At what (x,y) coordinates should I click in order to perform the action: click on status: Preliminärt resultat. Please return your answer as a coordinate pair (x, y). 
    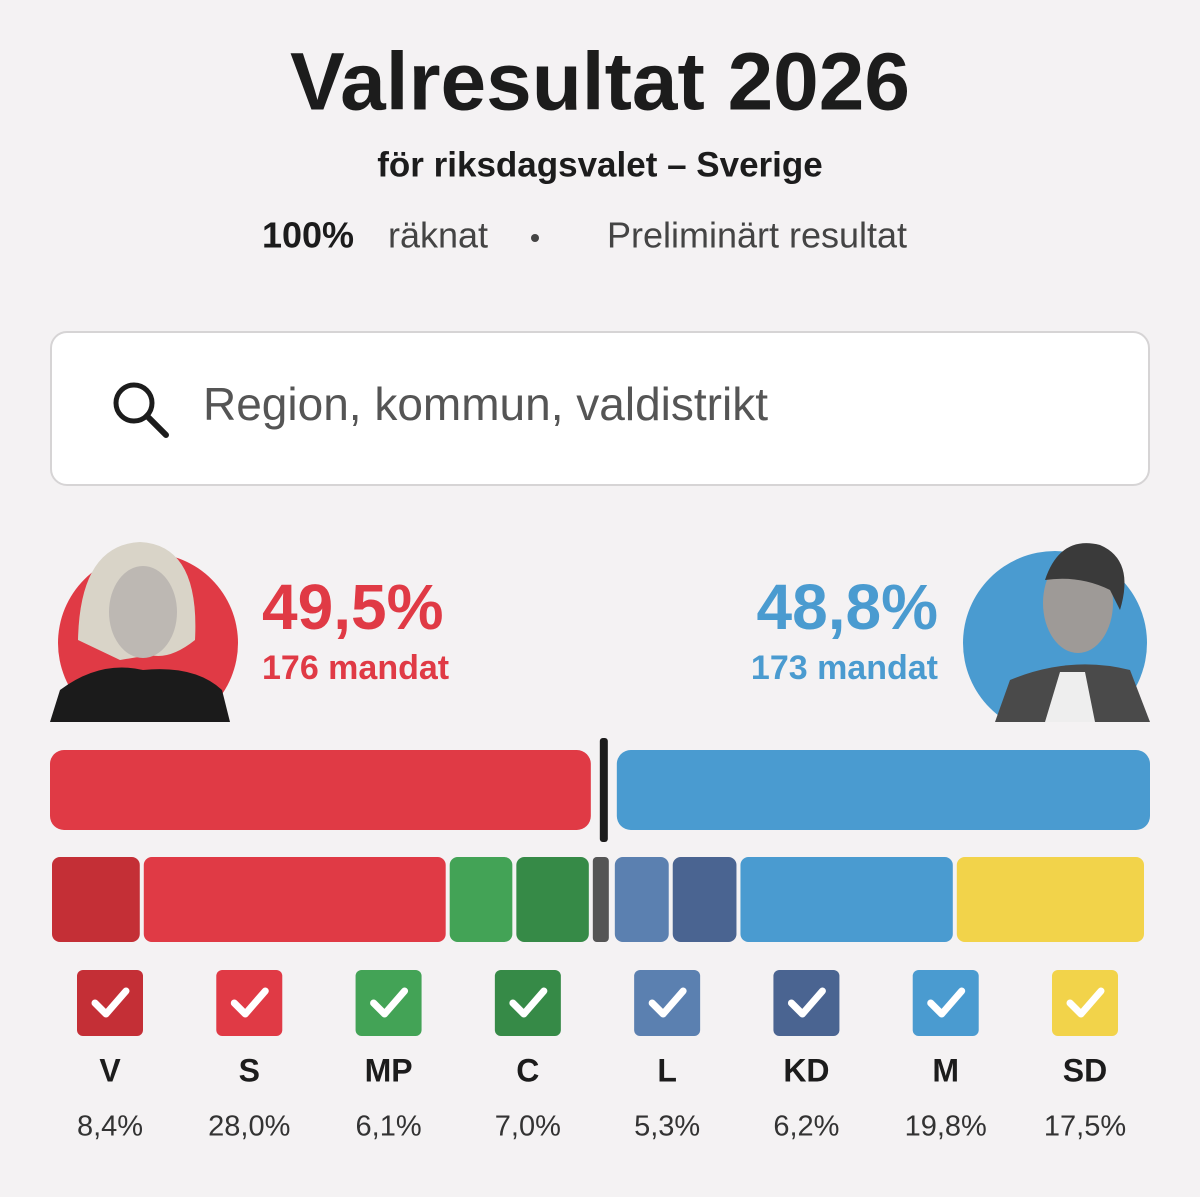
    Looking at the image, I should click on (757, 235).